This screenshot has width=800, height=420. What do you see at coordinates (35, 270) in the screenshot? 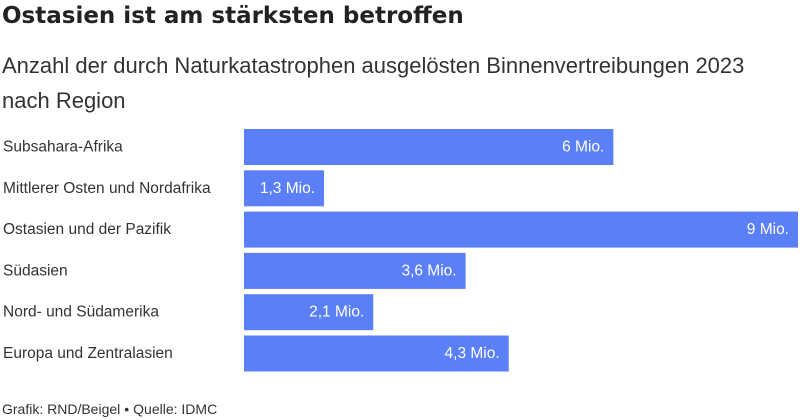
I see `category-label: Südasien` at bounding box center [35, 270].